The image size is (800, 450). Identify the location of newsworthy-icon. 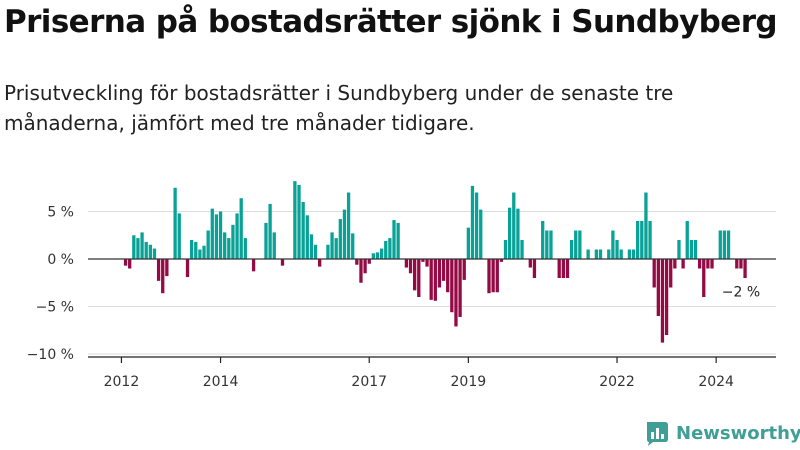
(657, 434).